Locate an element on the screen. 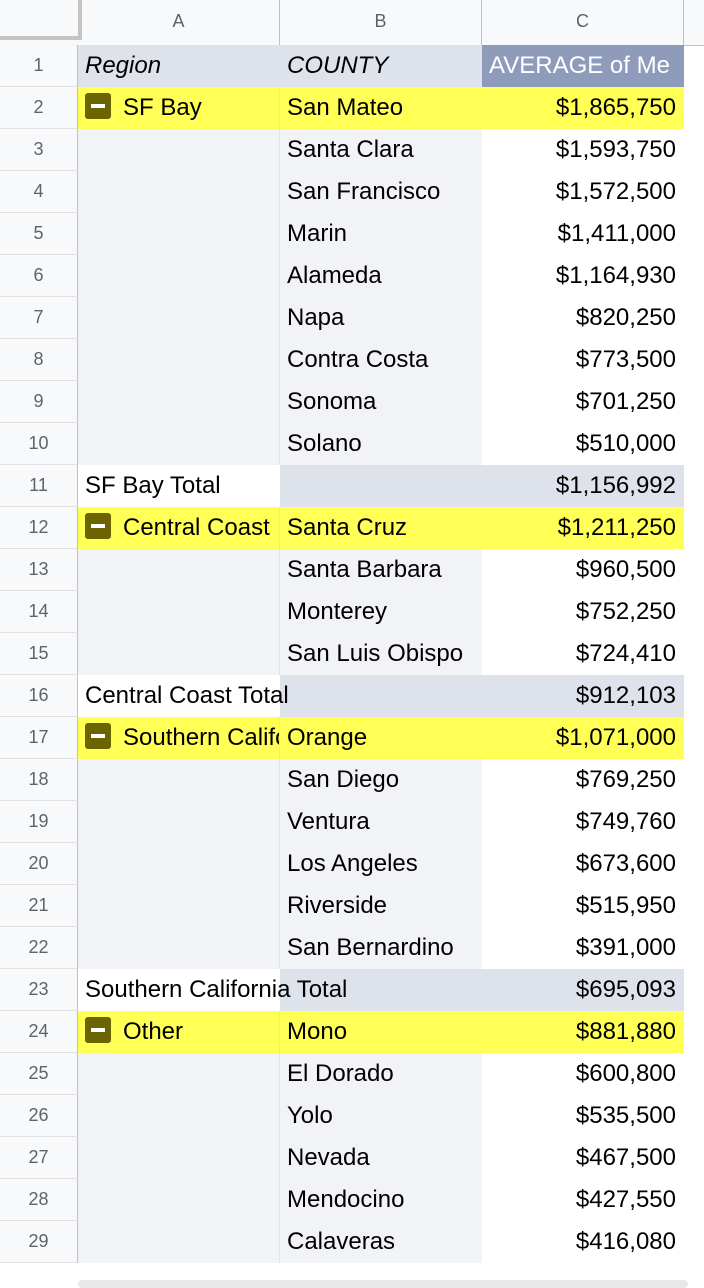 Image resolution: width=704 pixels, height=1288 pixels. average-value-cell: $1,211,250 is located at coordinates (583, 528).